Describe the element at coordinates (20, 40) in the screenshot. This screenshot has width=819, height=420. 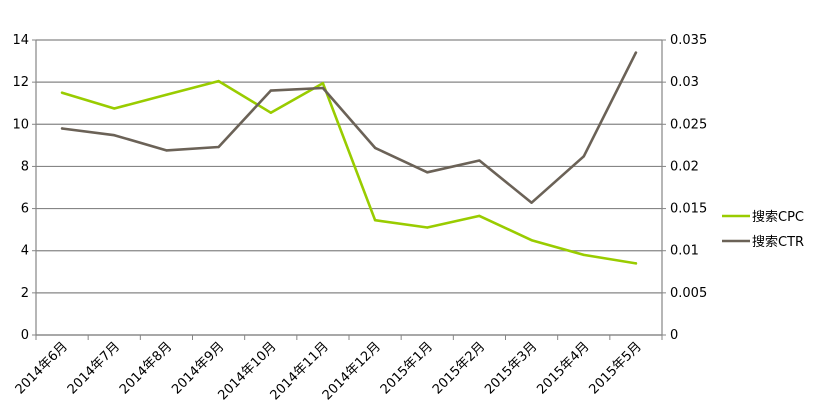
I see `y-left-tick-label: 14` at that location.